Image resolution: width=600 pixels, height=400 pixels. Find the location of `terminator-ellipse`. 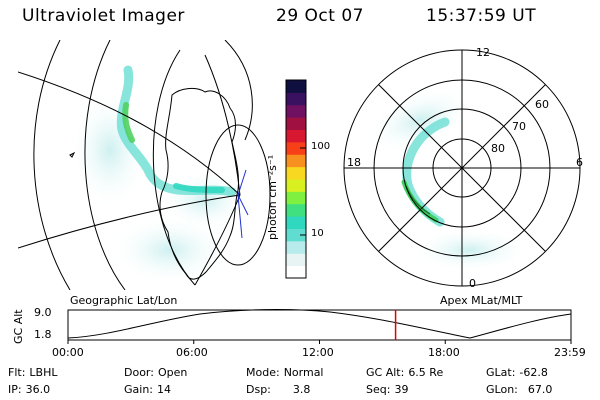

terminator-ellipse is located at coordinates (238, 195).